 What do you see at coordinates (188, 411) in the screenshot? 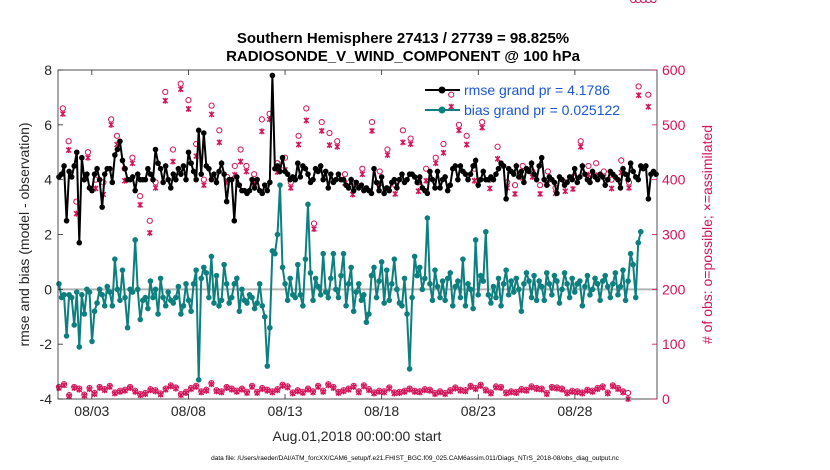
I see `x-tick-label: 08/08` at bounding box center [188, 411].